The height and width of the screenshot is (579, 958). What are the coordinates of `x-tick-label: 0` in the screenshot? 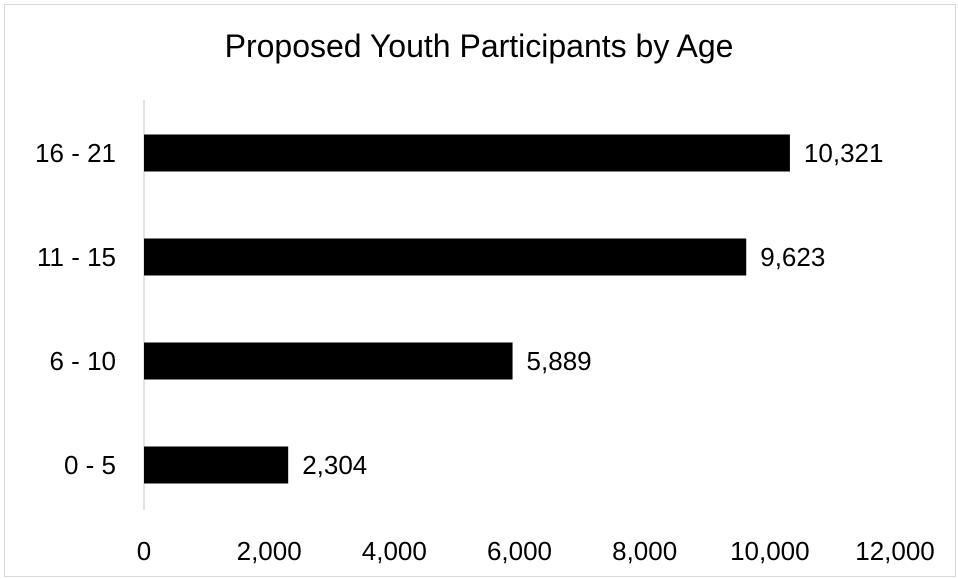 It's located at (144, 551).